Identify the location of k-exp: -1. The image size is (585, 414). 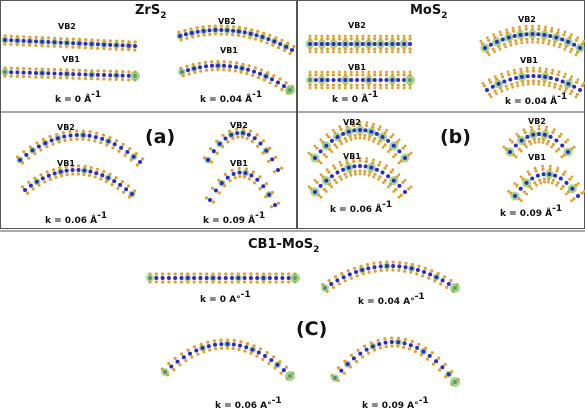
(373, 95).